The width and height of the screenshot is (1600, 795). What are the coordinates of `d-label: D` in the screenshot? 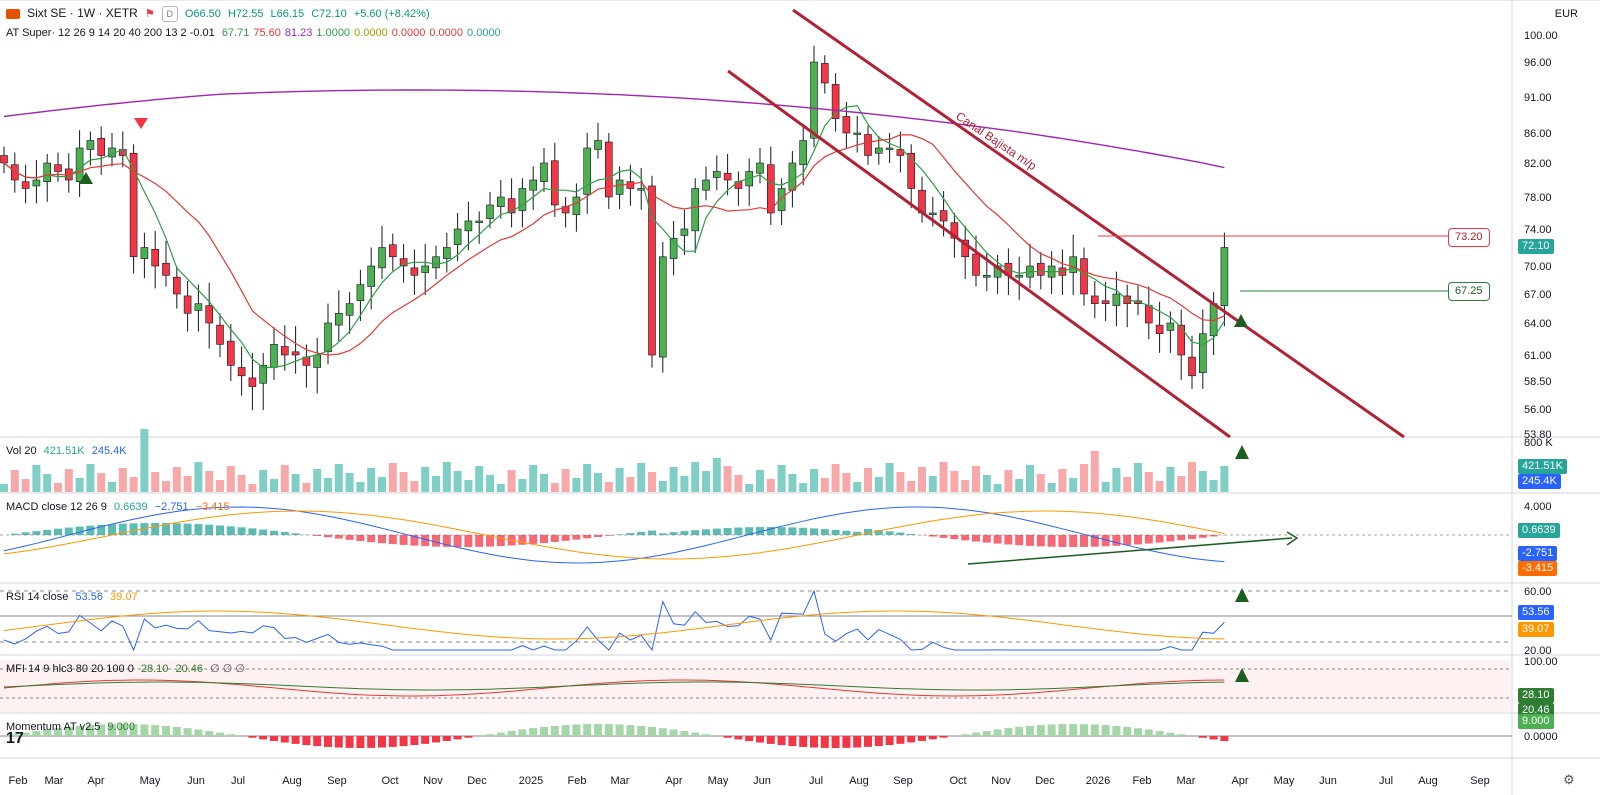 It's located at (169, 14).